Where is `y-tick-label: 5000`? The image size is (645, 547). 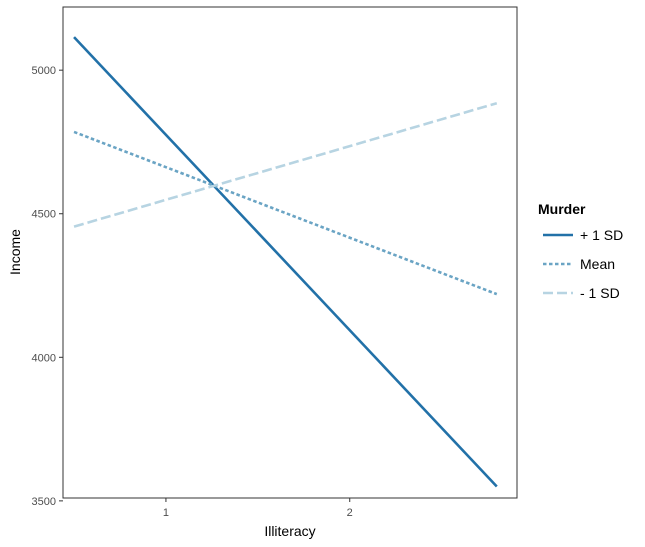 y-tick-label: 5000 is located at coordinates (44, 71).